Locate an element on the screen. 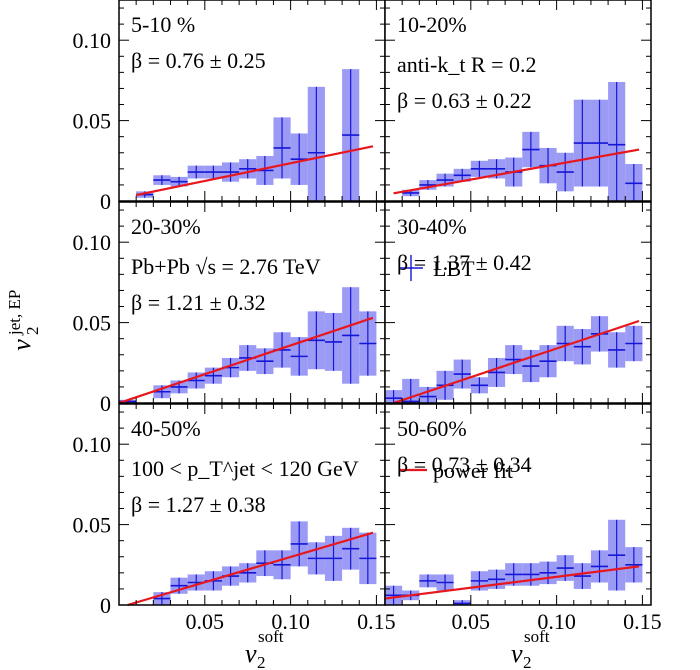 This screenshot has width=700, height=670. y-axis-title-sub: 2 is located at coordinates (32, 331).